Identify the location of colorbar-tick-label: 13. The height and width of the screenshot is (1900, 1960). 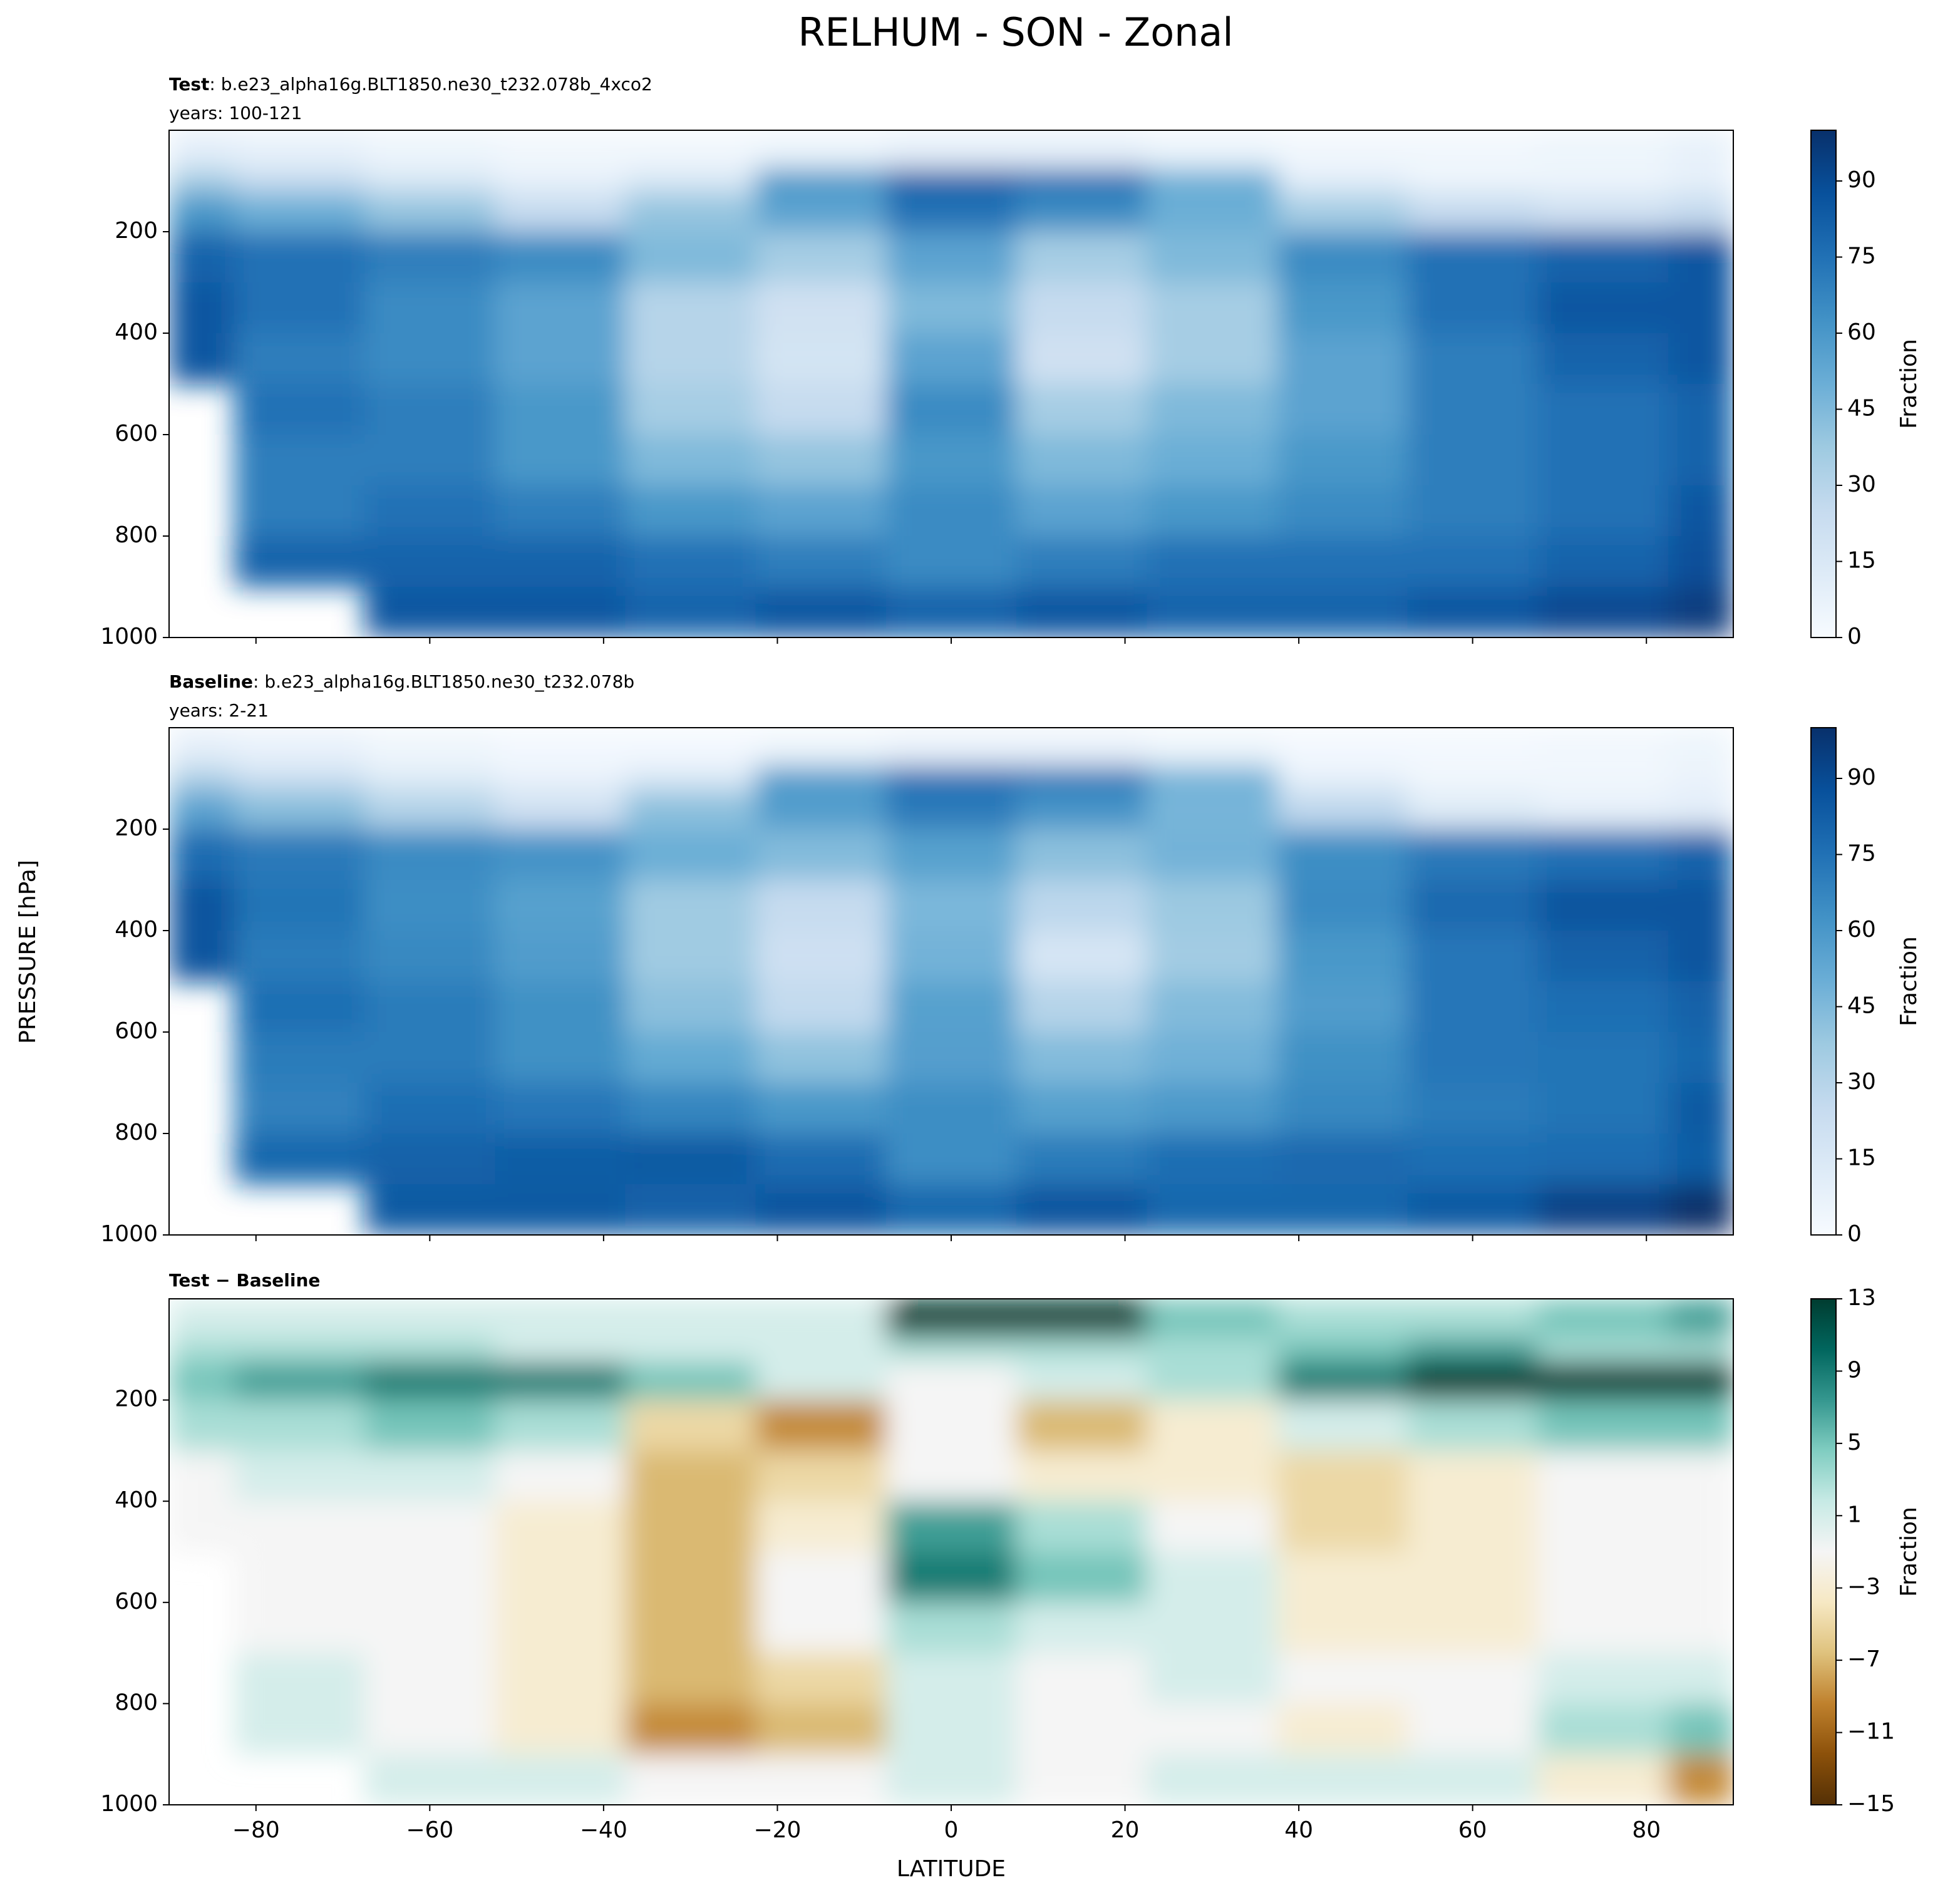
(1861, 1298).